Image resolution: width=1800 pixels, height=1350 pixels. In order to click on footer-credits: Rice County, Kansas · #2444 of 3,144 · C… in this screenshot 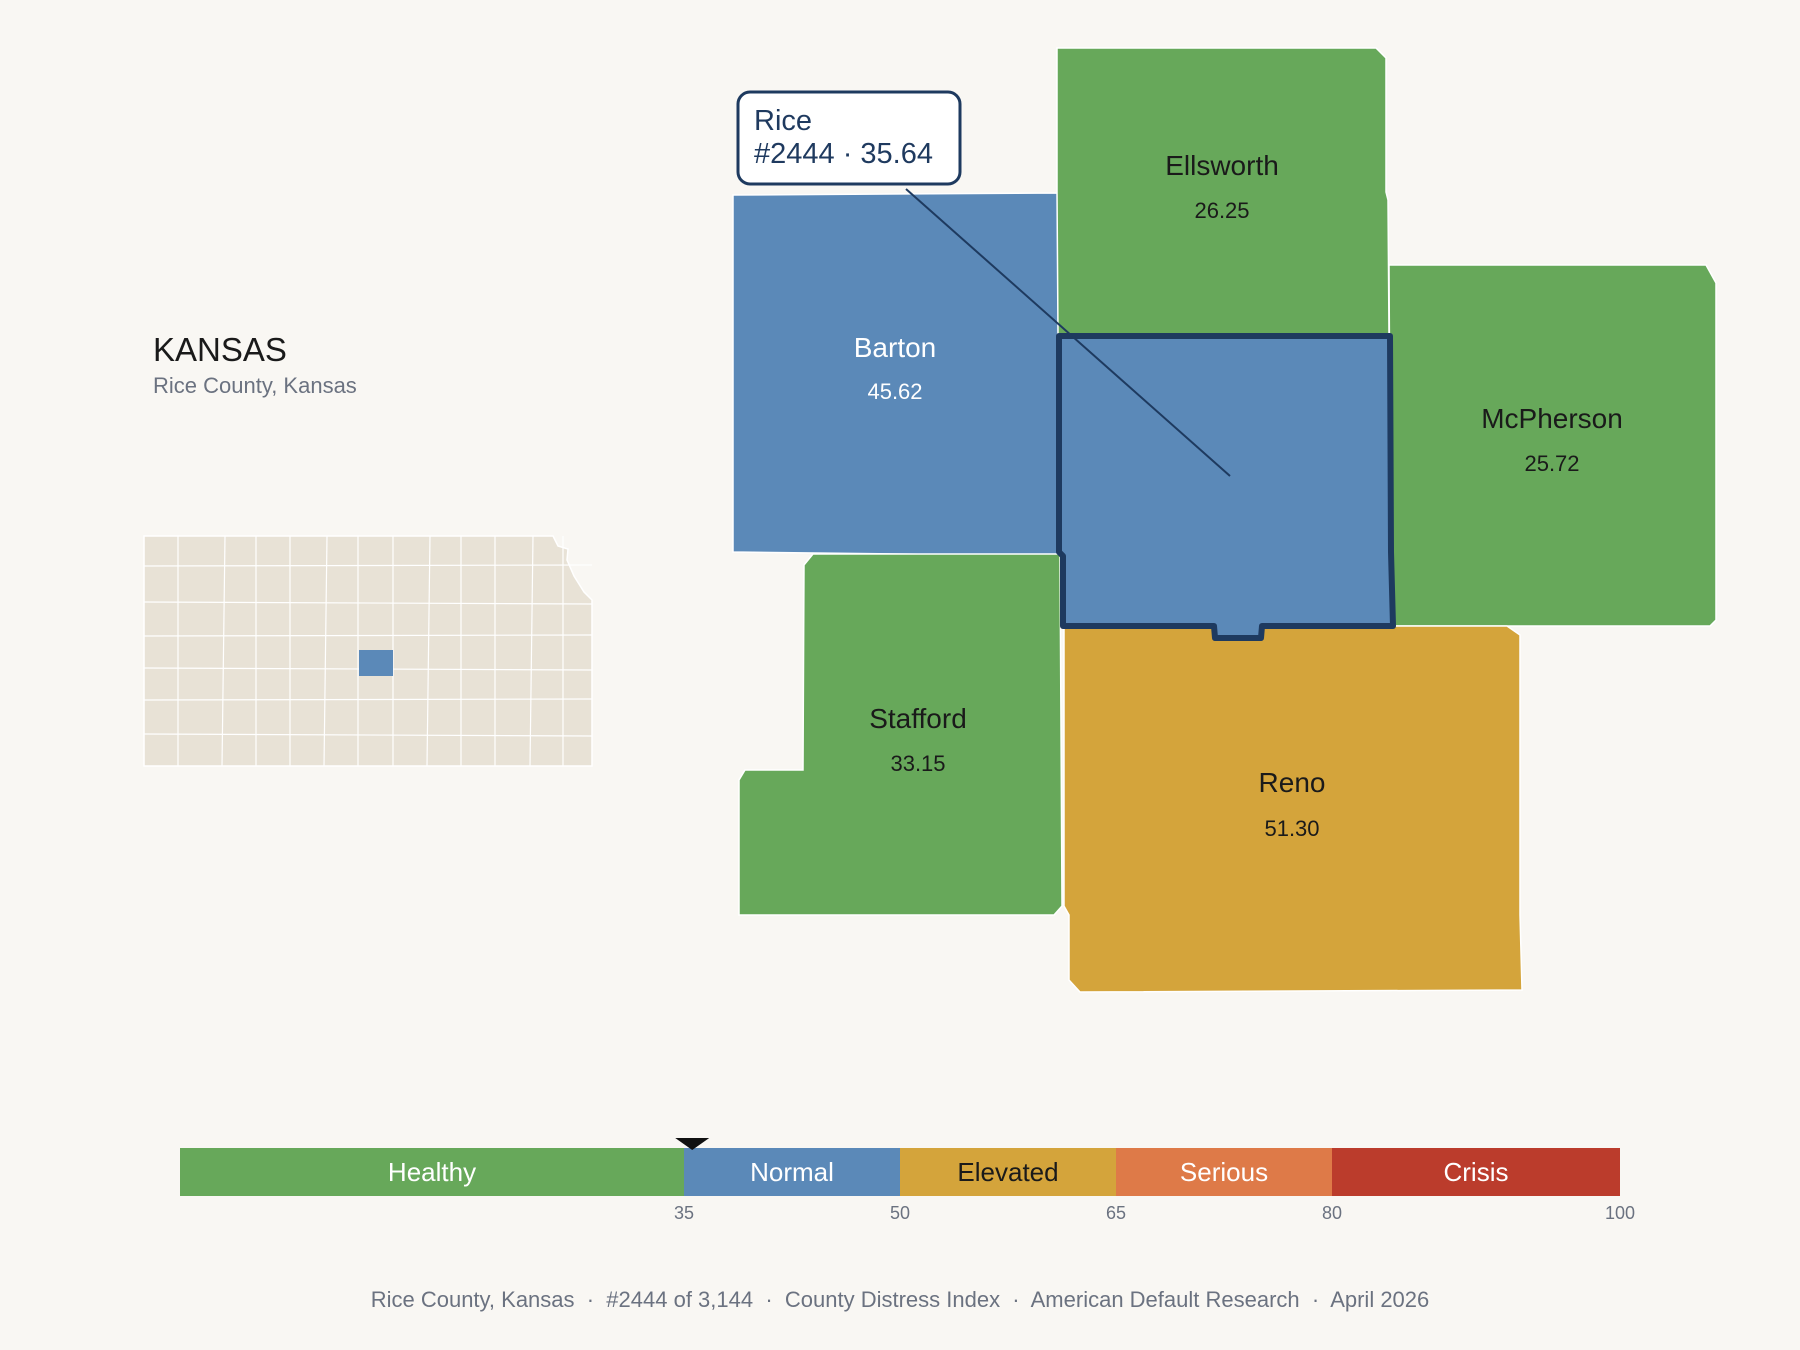, I will do `click(900, 1299)`.